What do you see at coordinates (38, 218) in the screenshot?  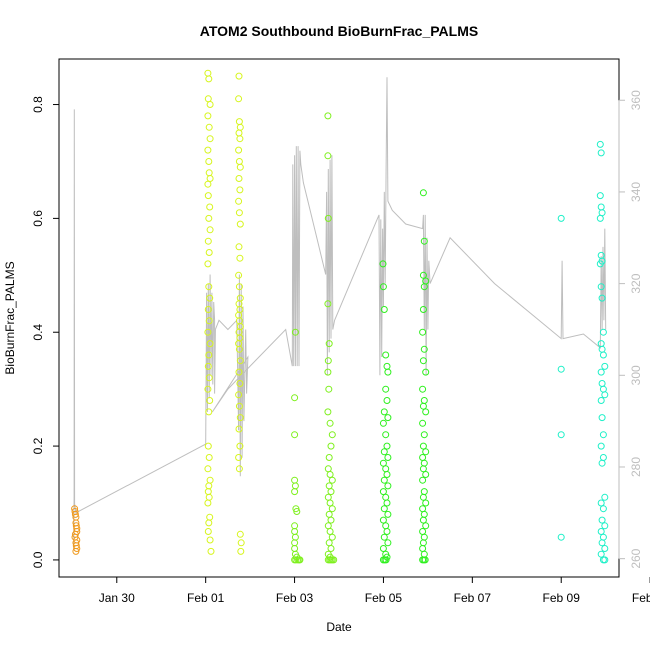 I see `y-tick-label: 0.6` at bounding box center [38, 218].